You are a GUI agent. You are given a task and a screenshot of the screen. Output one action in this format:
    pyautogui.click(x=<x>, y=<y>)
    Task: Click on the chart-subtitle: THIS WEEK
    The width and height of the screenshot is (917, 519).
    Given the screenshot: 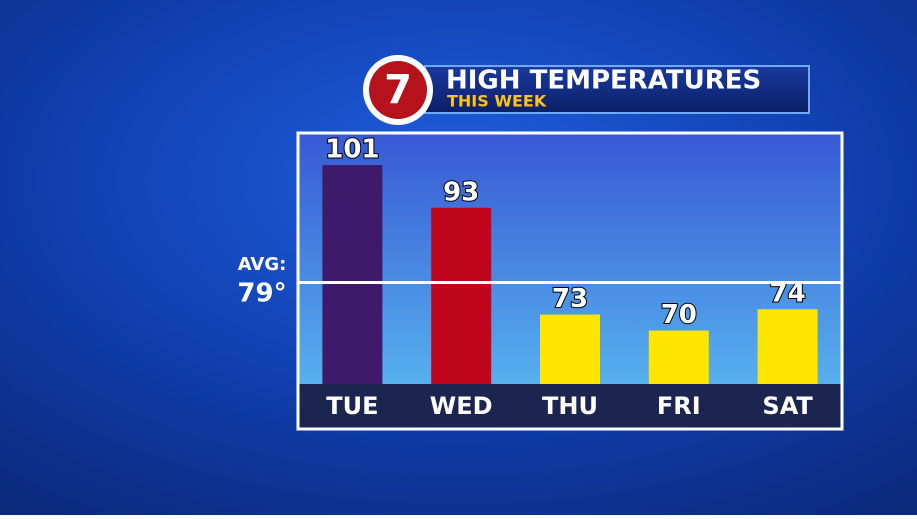 What is the action you would take?
    pyautogui.click(x=497, y=101)
    